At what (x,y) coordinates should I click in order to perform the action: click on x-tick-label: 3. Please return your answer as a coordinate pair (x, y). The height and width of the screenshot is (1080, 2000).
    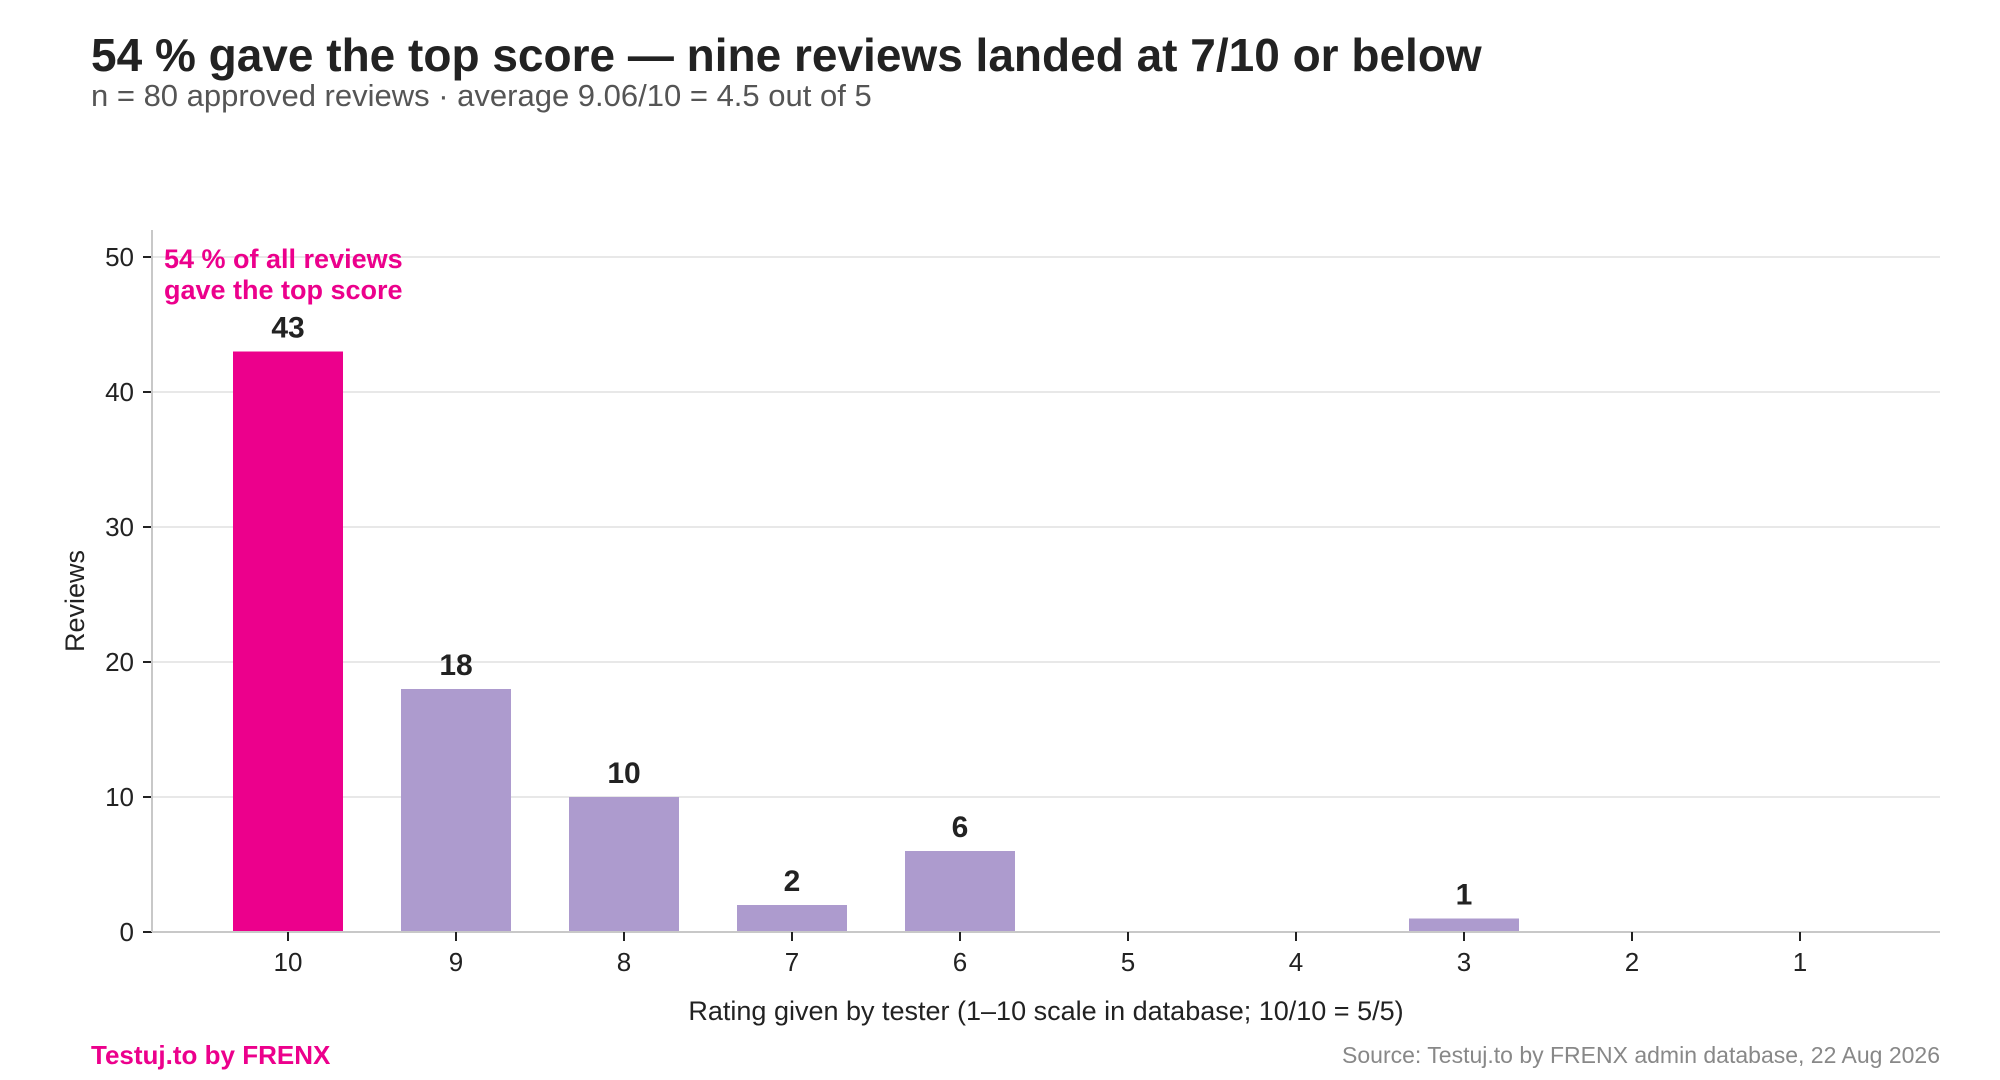
    Looking at the image, I should click on (1464, 962).